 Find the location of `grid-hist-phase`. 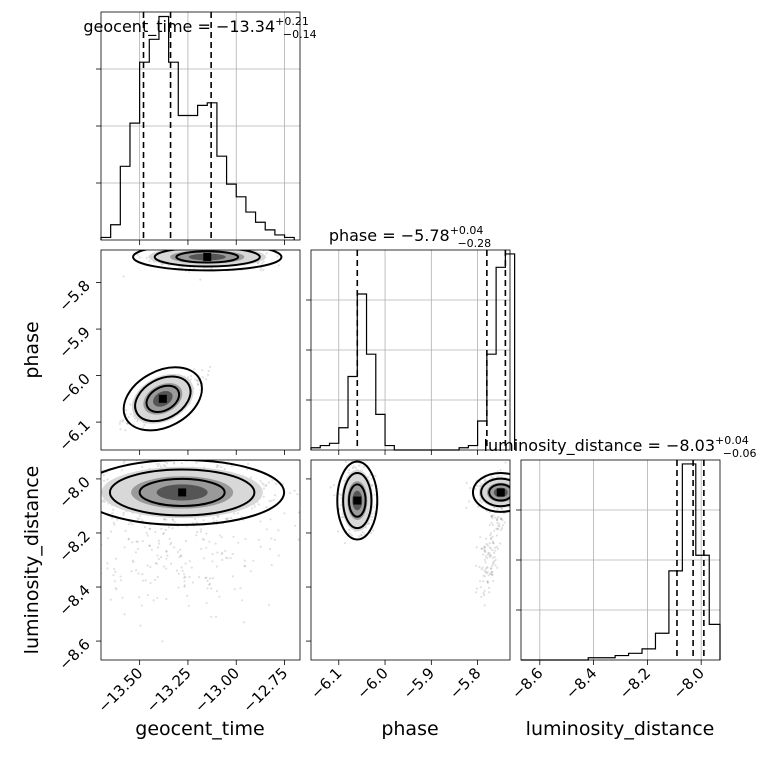

grid-hist-phase is located at coordinates (410, 350).